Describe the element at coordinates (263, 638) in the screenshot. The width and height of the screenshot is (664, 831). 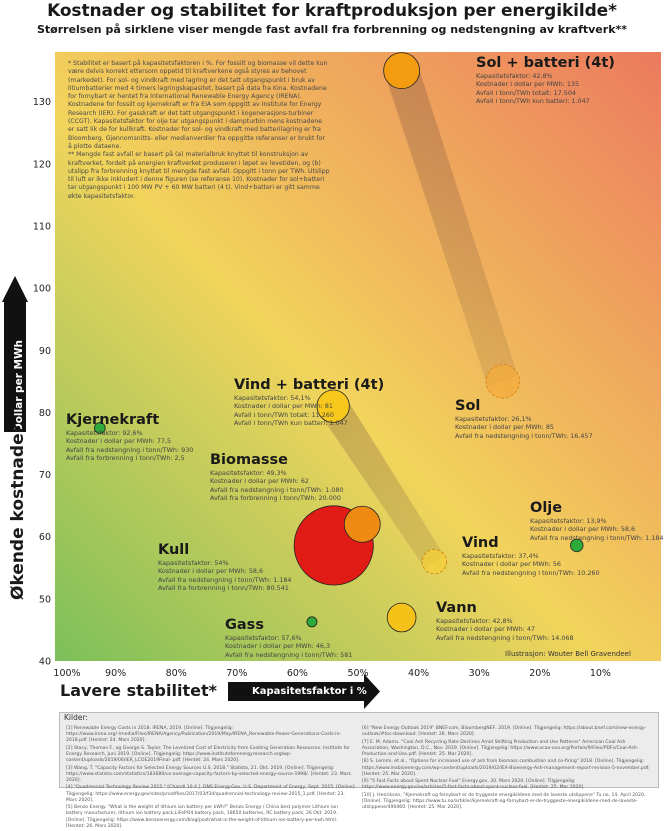
I see `bubble-label-line: Kapasitetsfaktor: 57,6%` at that location.